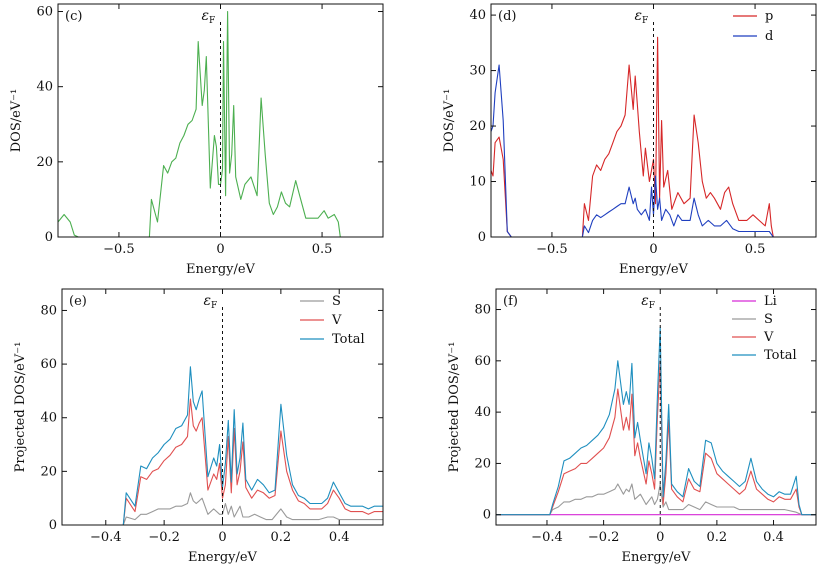 Image resolution: width=831 pixels, height=575 pixels. Describe the element at coordinates (769, 36) in the screenshot. I see `legend-label-d: d` at that location.